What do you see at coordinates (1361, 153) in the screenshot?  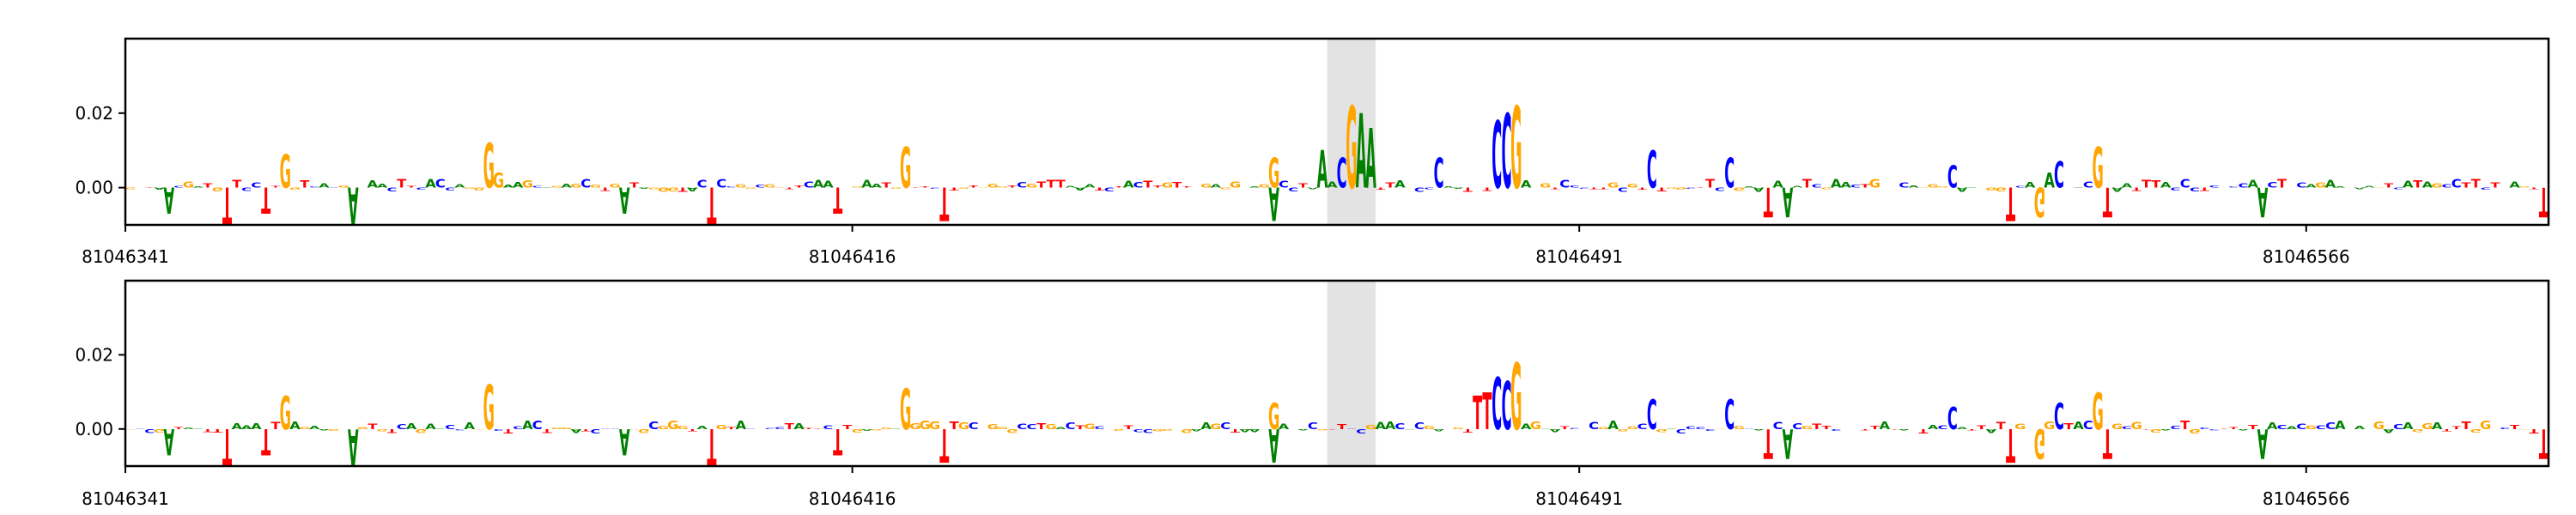 I see `logo-letter-peak: A` at bounding box center [1361, 153].